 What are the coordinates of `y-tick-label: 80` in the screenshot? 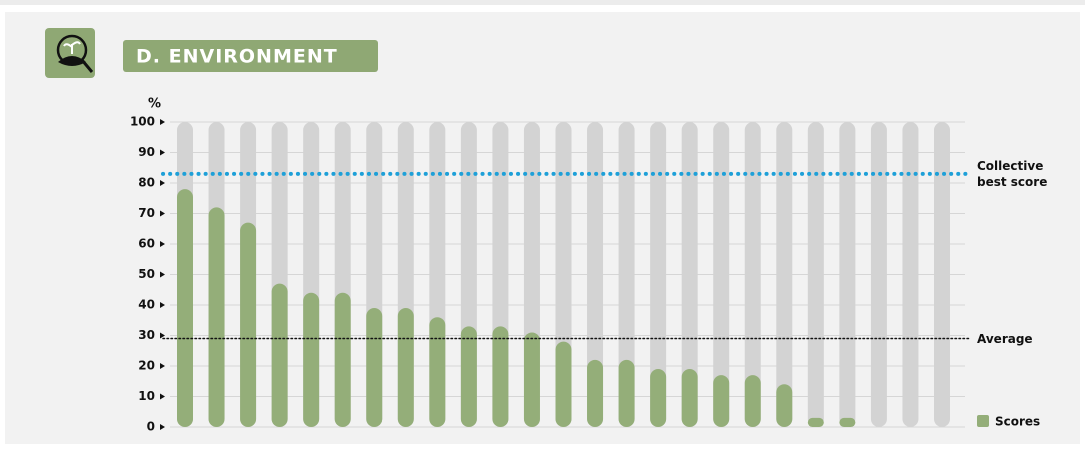 It's located at (146, 183).